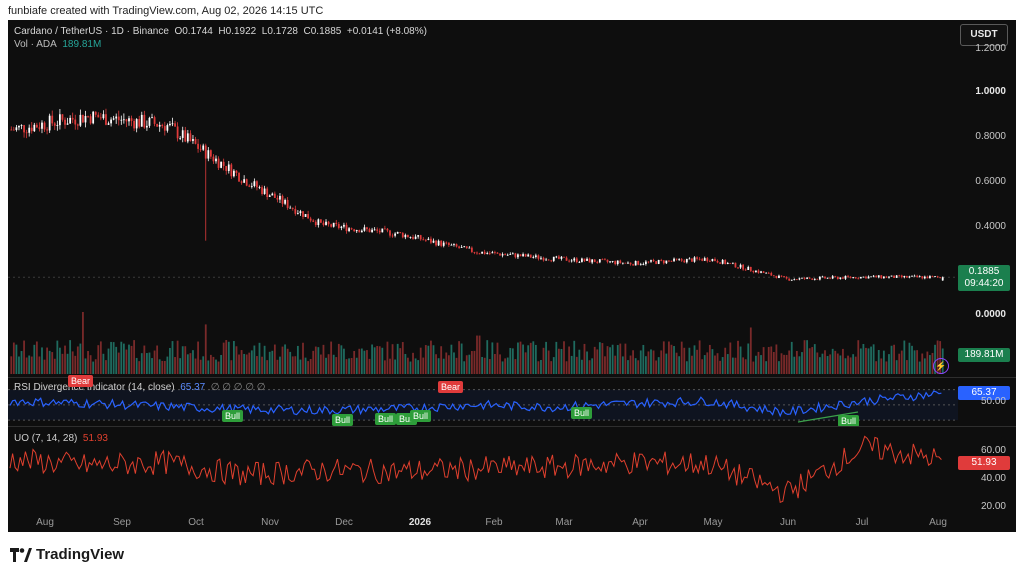 The width and height of the screenshot is (1024, 577). What do you see at coordinates (94, 387) in the screenshot?
I see `rsi-title: RSI Divergence Indicator (14, close)` at bounding box center [94, 387].